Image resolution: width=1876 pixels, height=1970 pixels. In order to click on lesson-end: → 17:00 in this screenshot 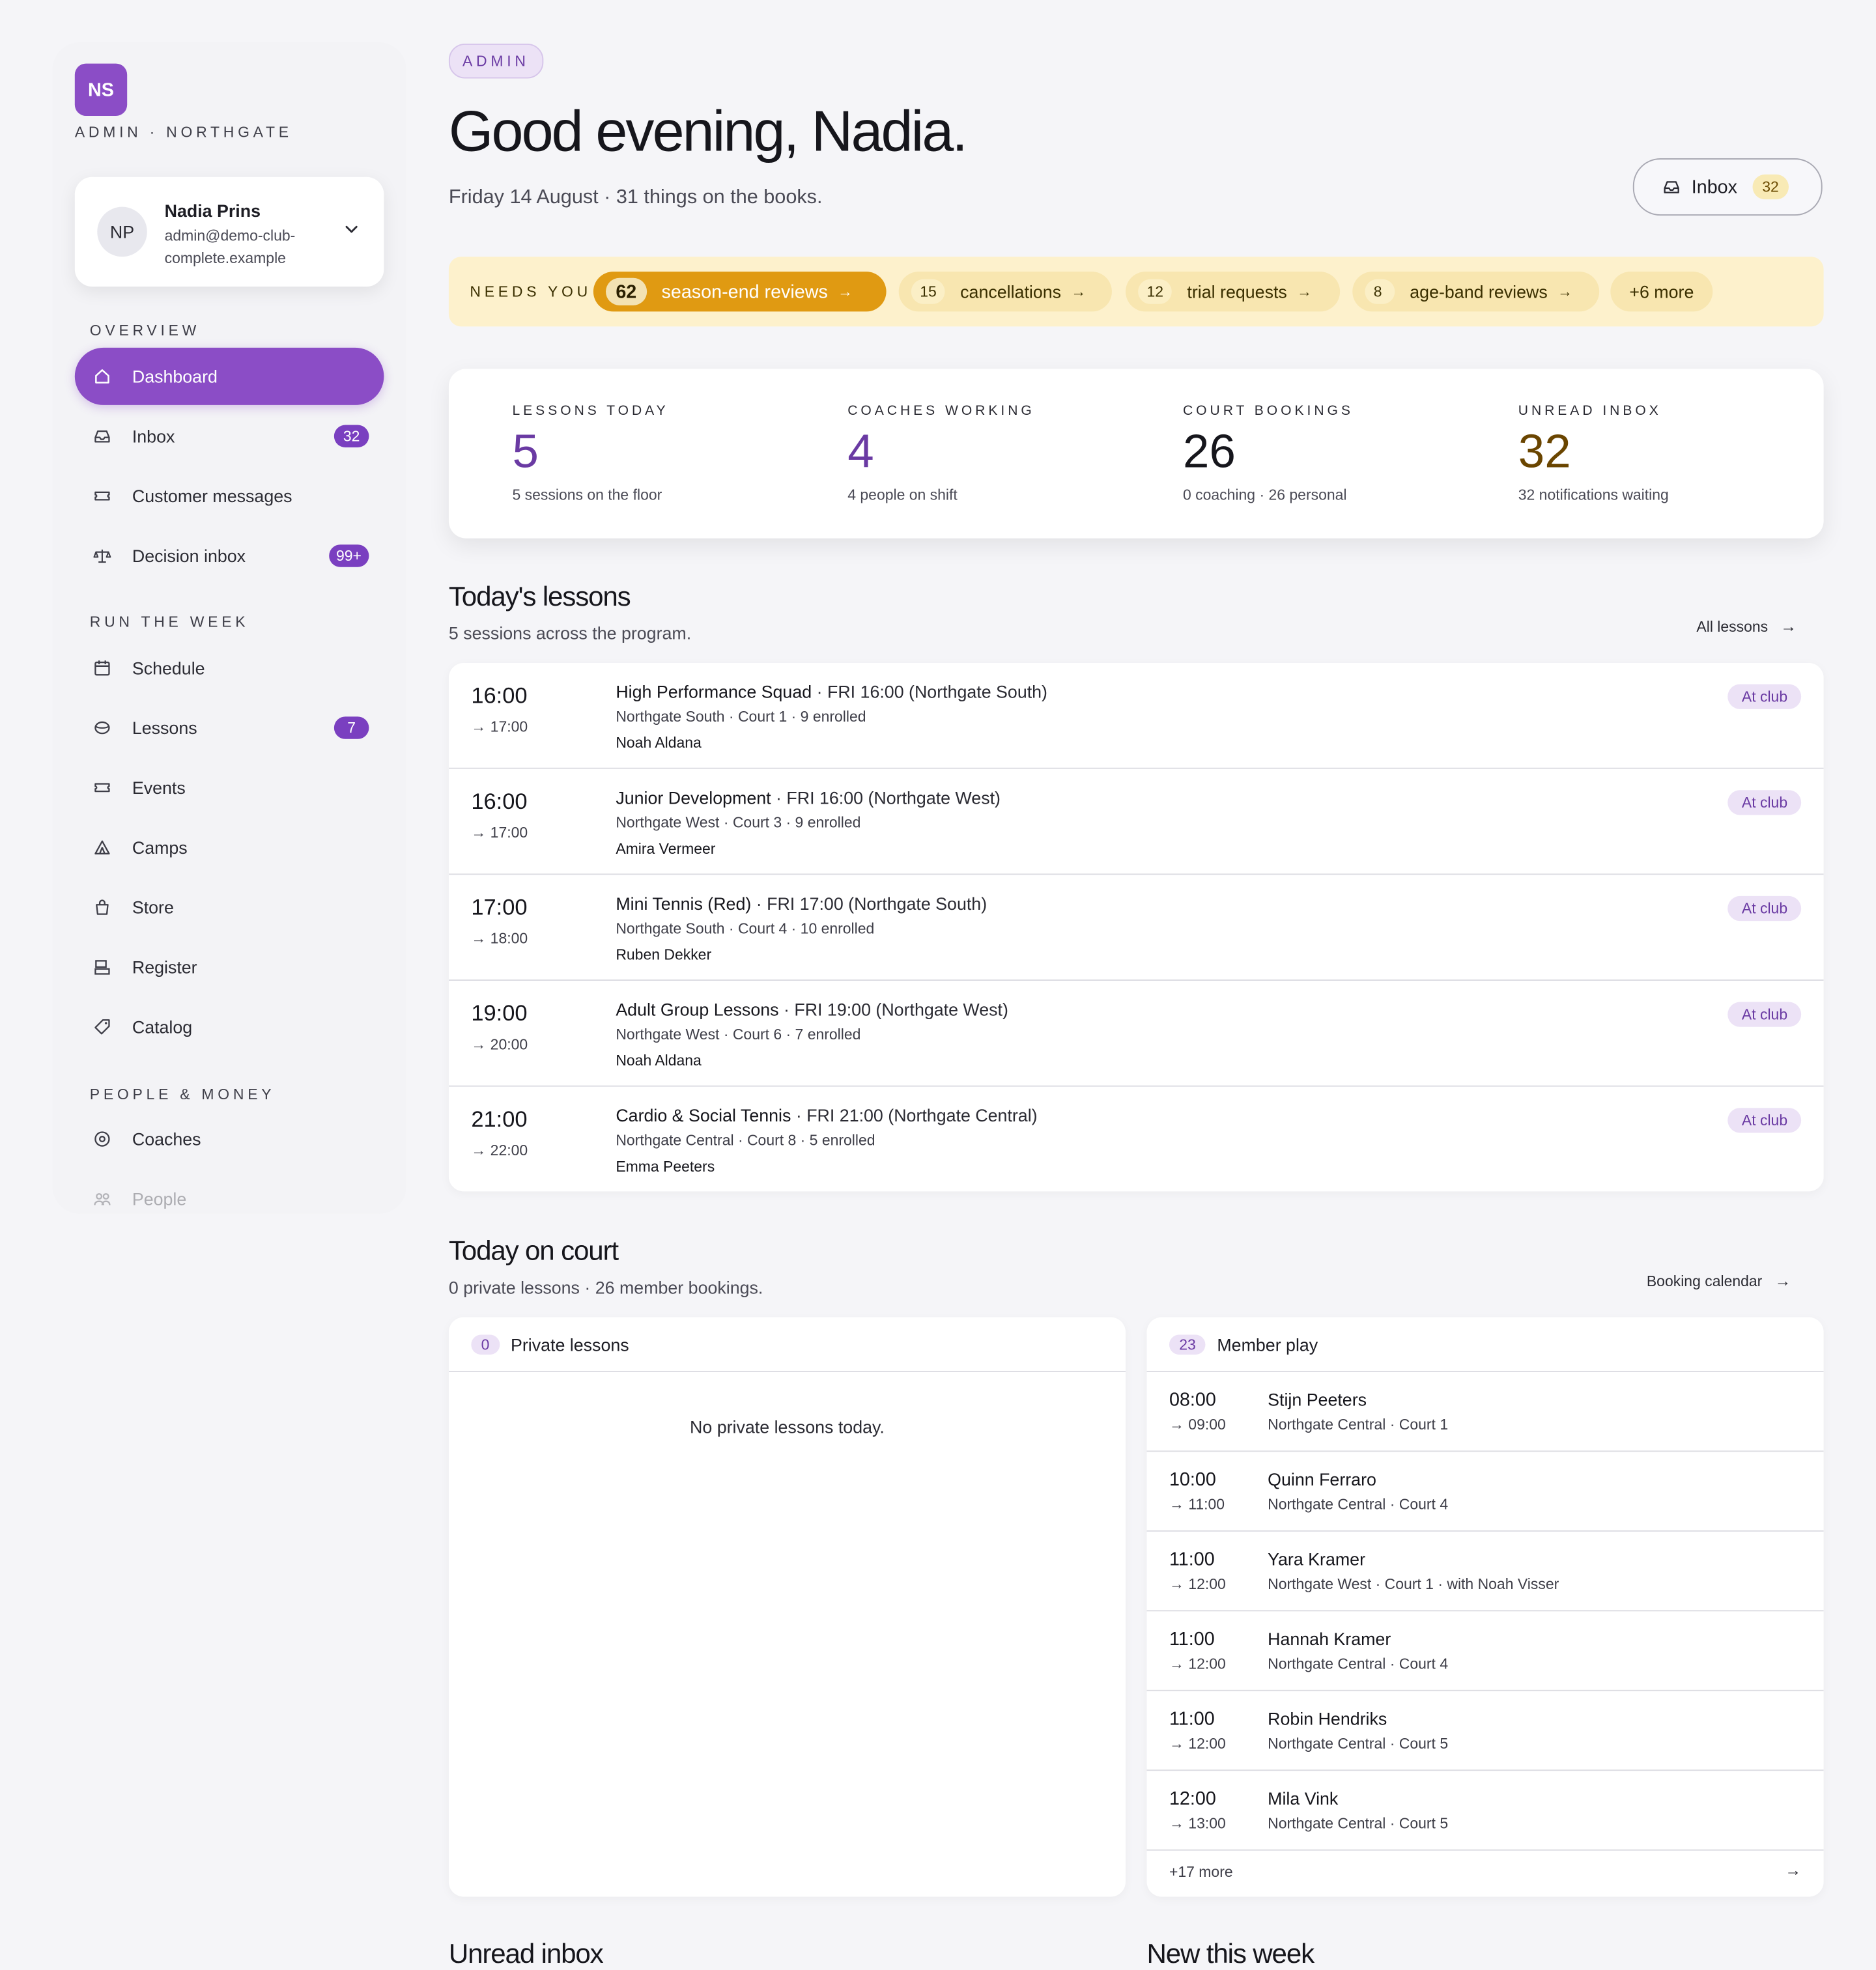, I will do `click(500, 727)`.